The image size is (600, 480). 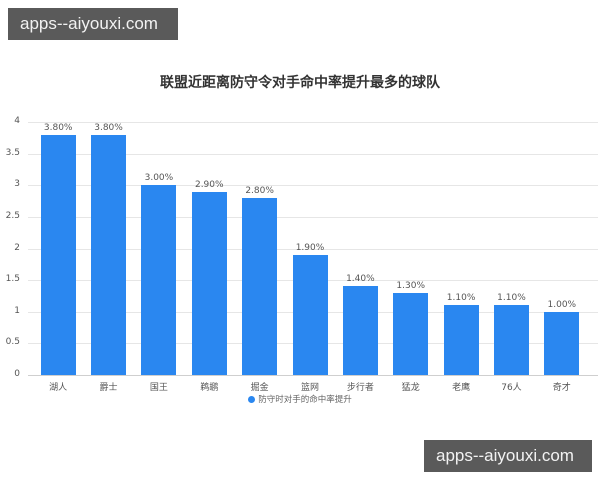 What do you see at coordinates (17, 374) in the screenshot?
I see `y-tick-label: 0` at bounding box center [17, 374].